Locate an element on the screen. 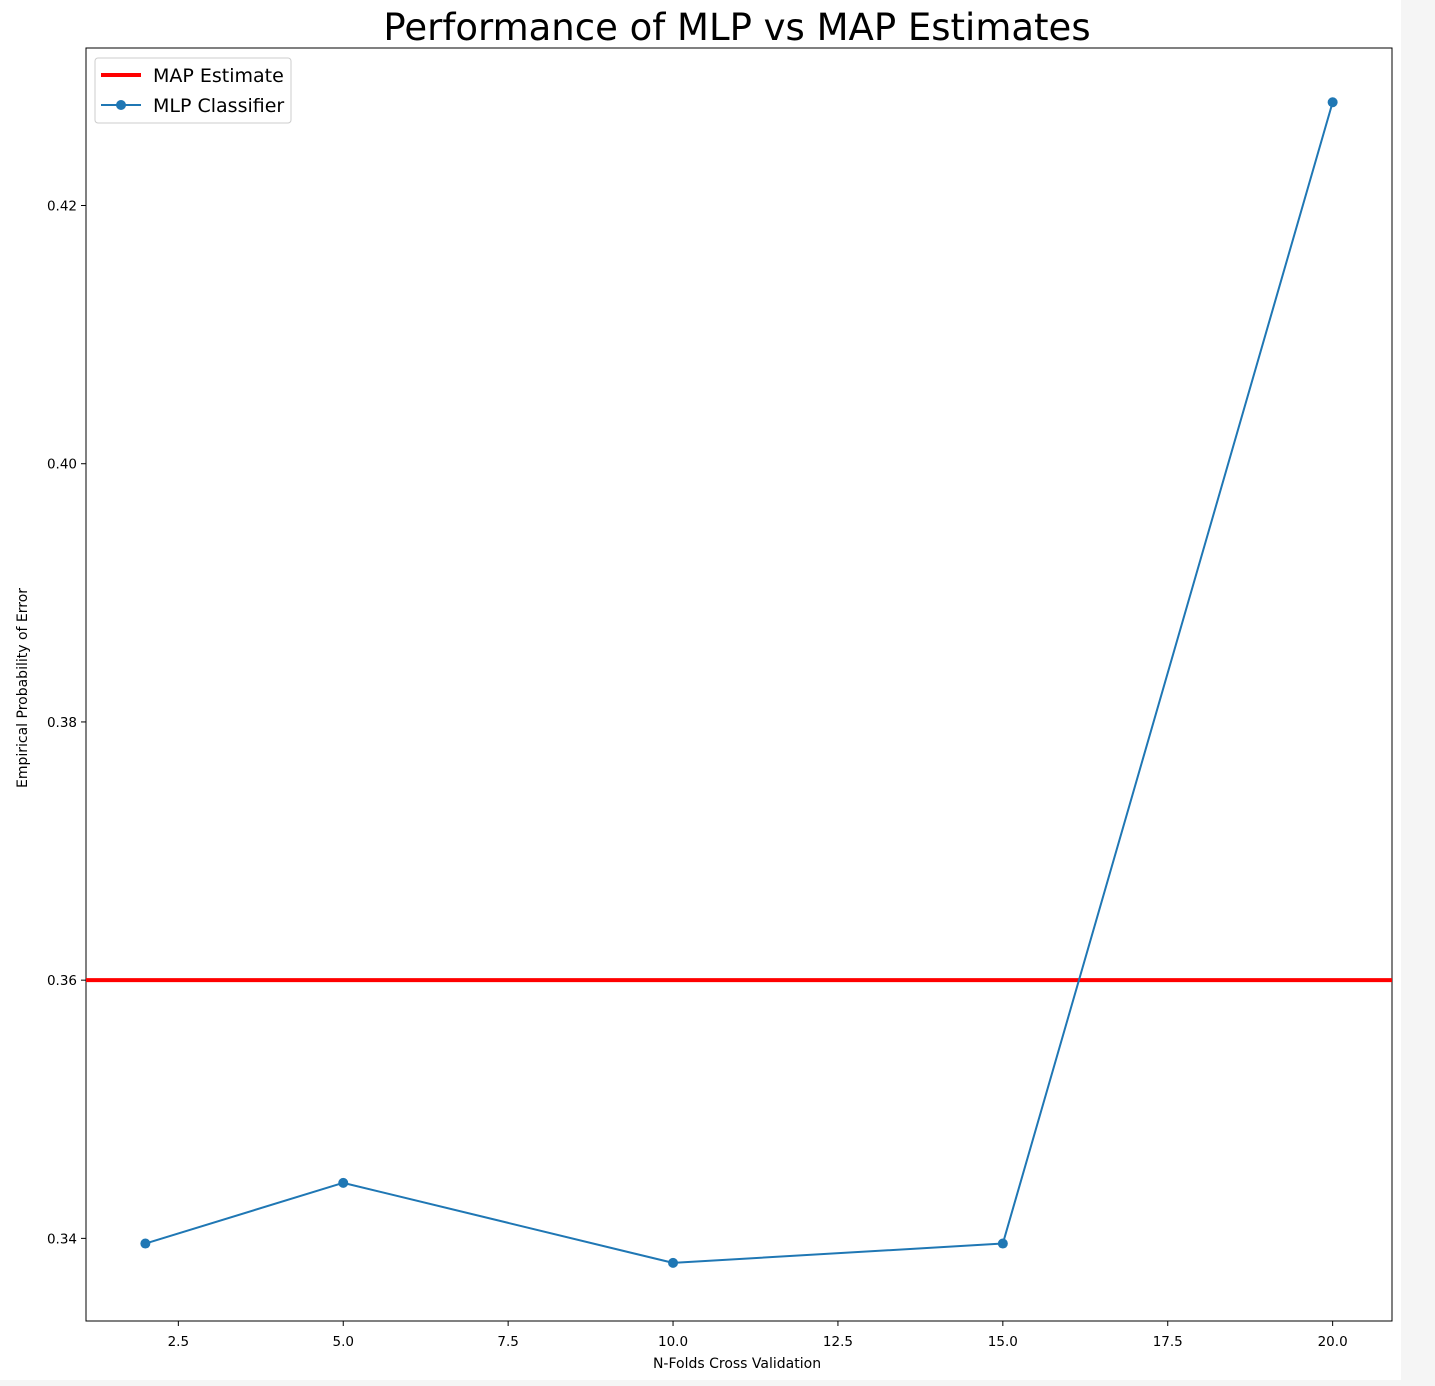  x-tick-label: 17.5 is located at coordinates (1168, 1342).